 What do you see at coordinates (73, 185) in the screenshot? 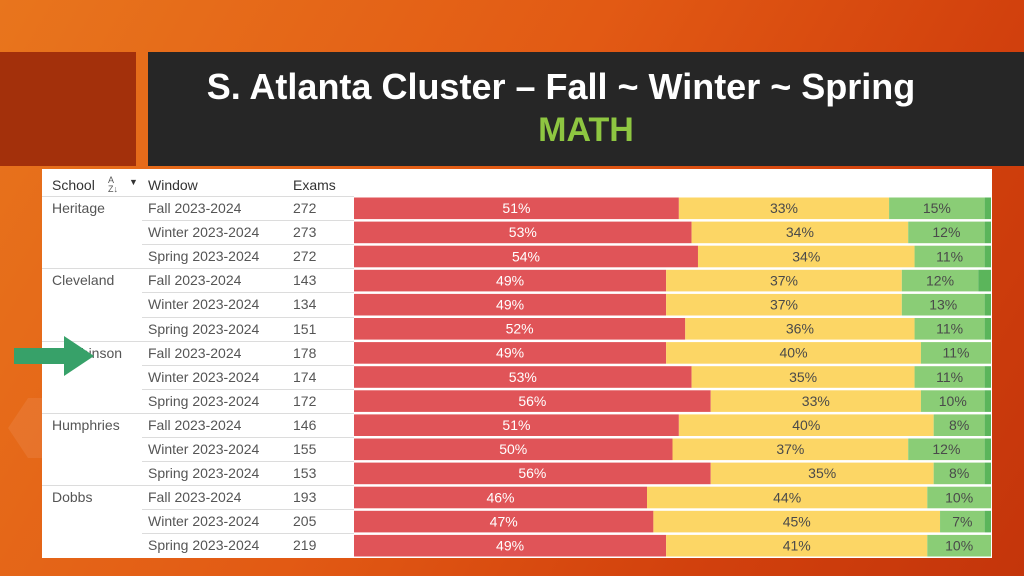
I see `header-school: School` at bounding box center [73, 185].